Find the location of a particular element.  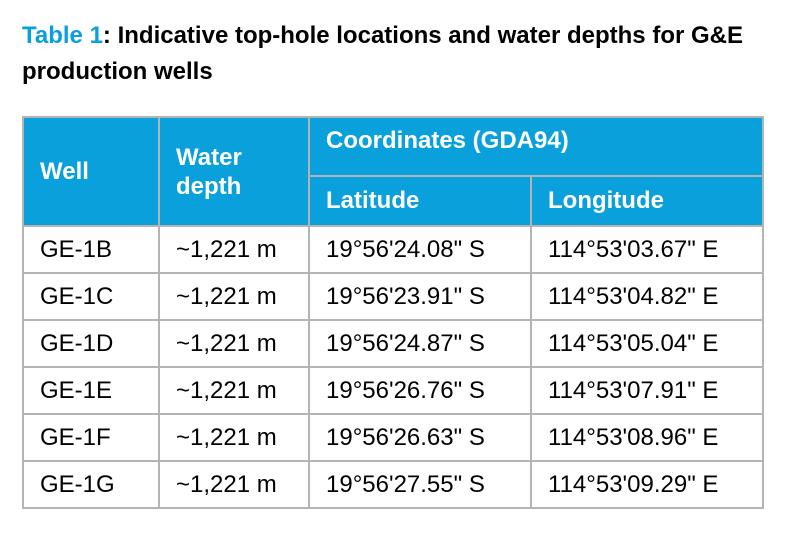

cell-well: GE-1D is located at coordinates (91, 343).